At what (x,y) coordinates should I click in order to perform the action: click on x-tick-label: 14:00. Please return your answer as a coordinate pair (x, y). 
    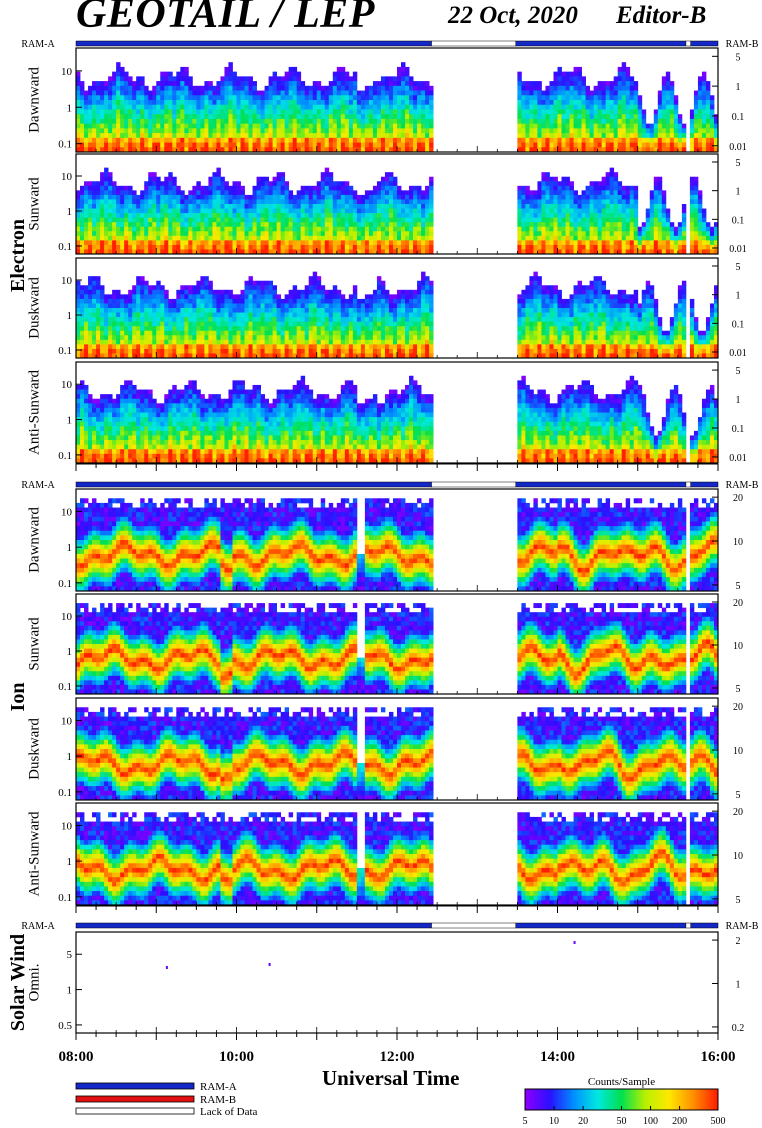
    Looking at the image, I should click on (557, 1057).